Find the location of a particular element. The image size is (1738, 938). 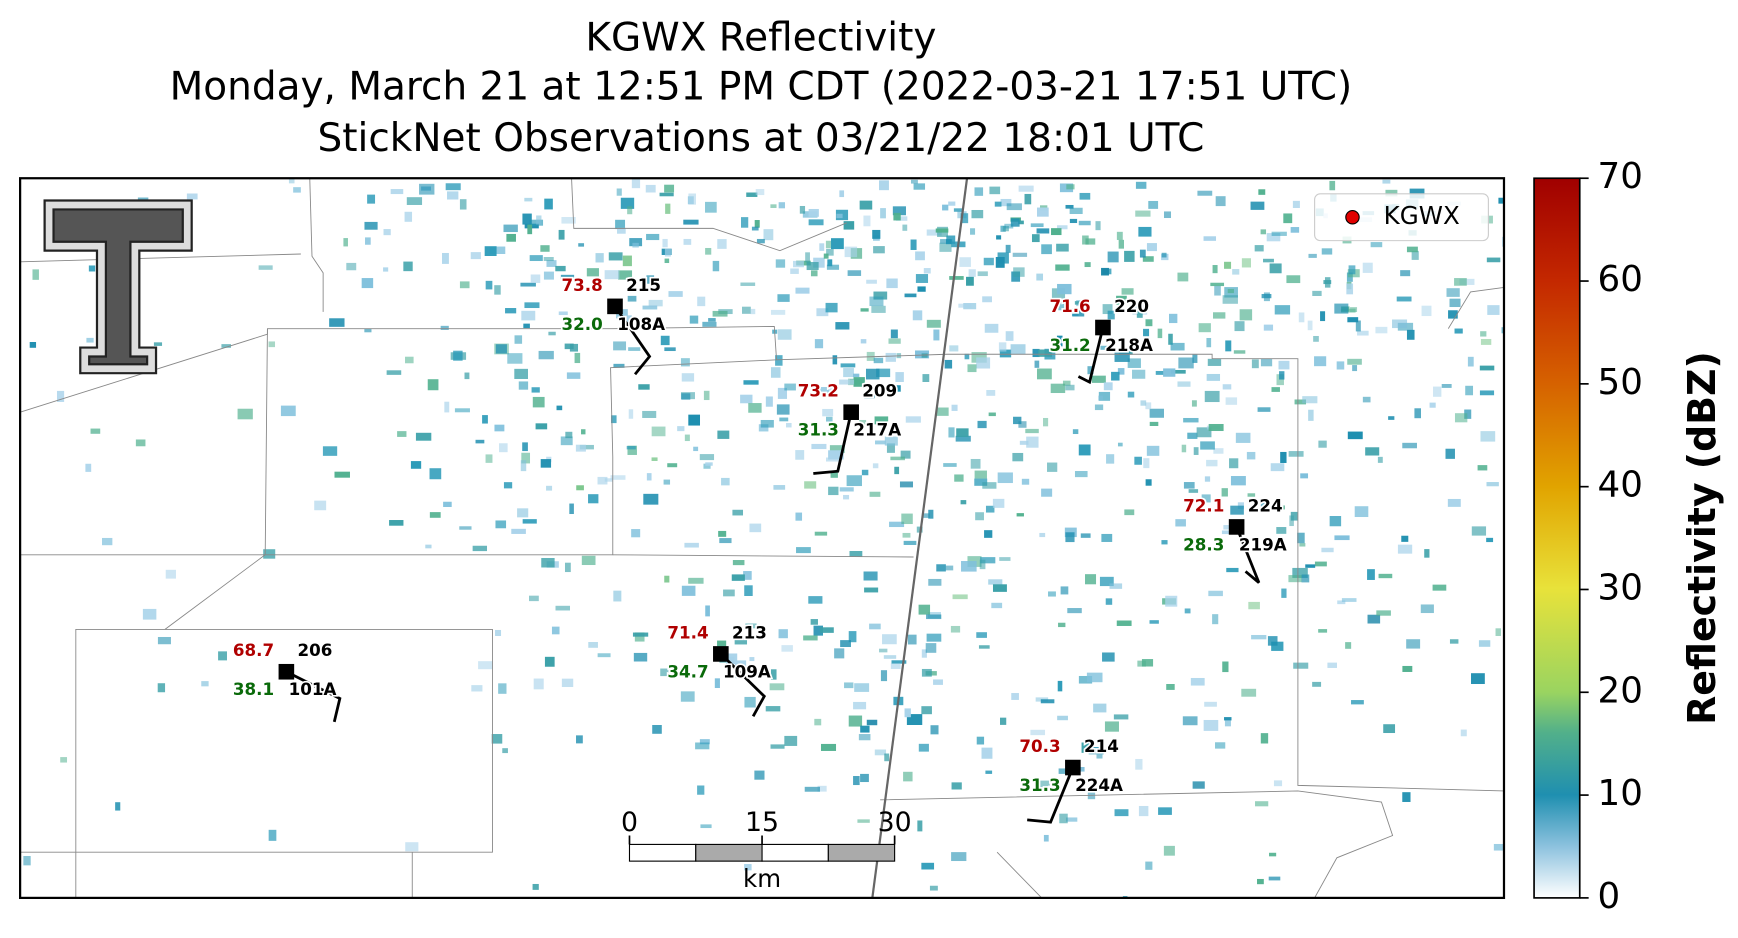

legend-label: KGWX is located at coordinates (1422, 215).